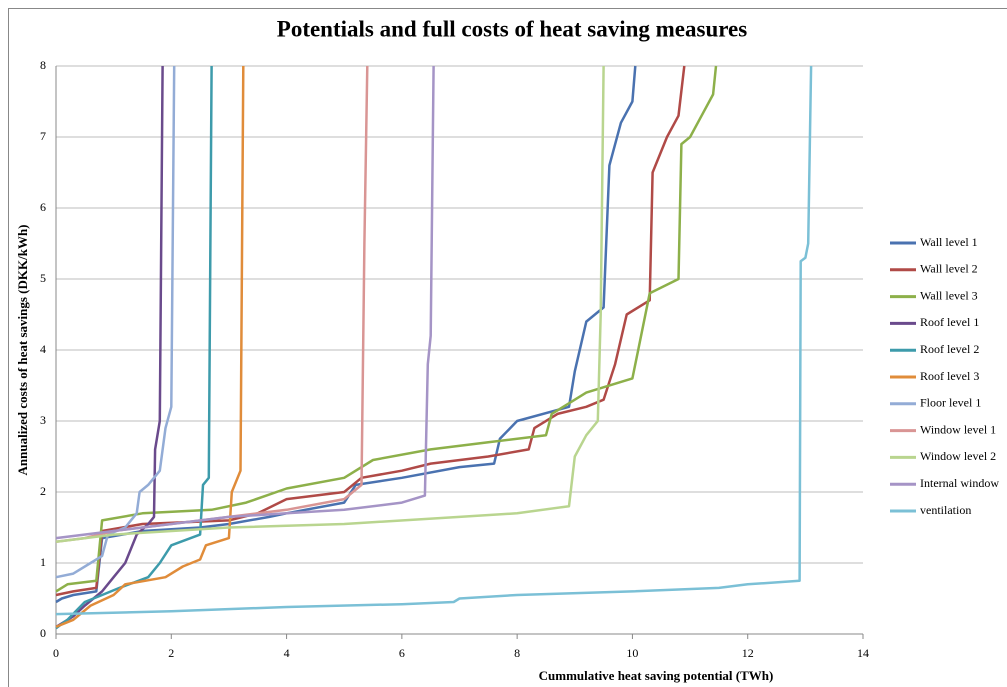  What do you see at coordinates (950, 403) in the screenshot?
I see `legend-label: Floor level 1` at bounding box center [950, 403].